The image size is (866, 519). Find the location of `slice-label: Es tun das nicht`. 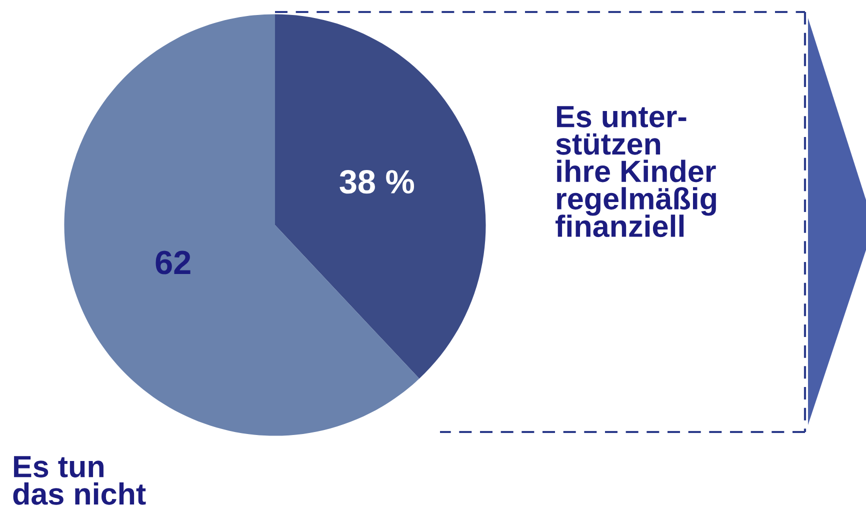

slice-label: Es tun das nicht is located at coordinates (79, 480).